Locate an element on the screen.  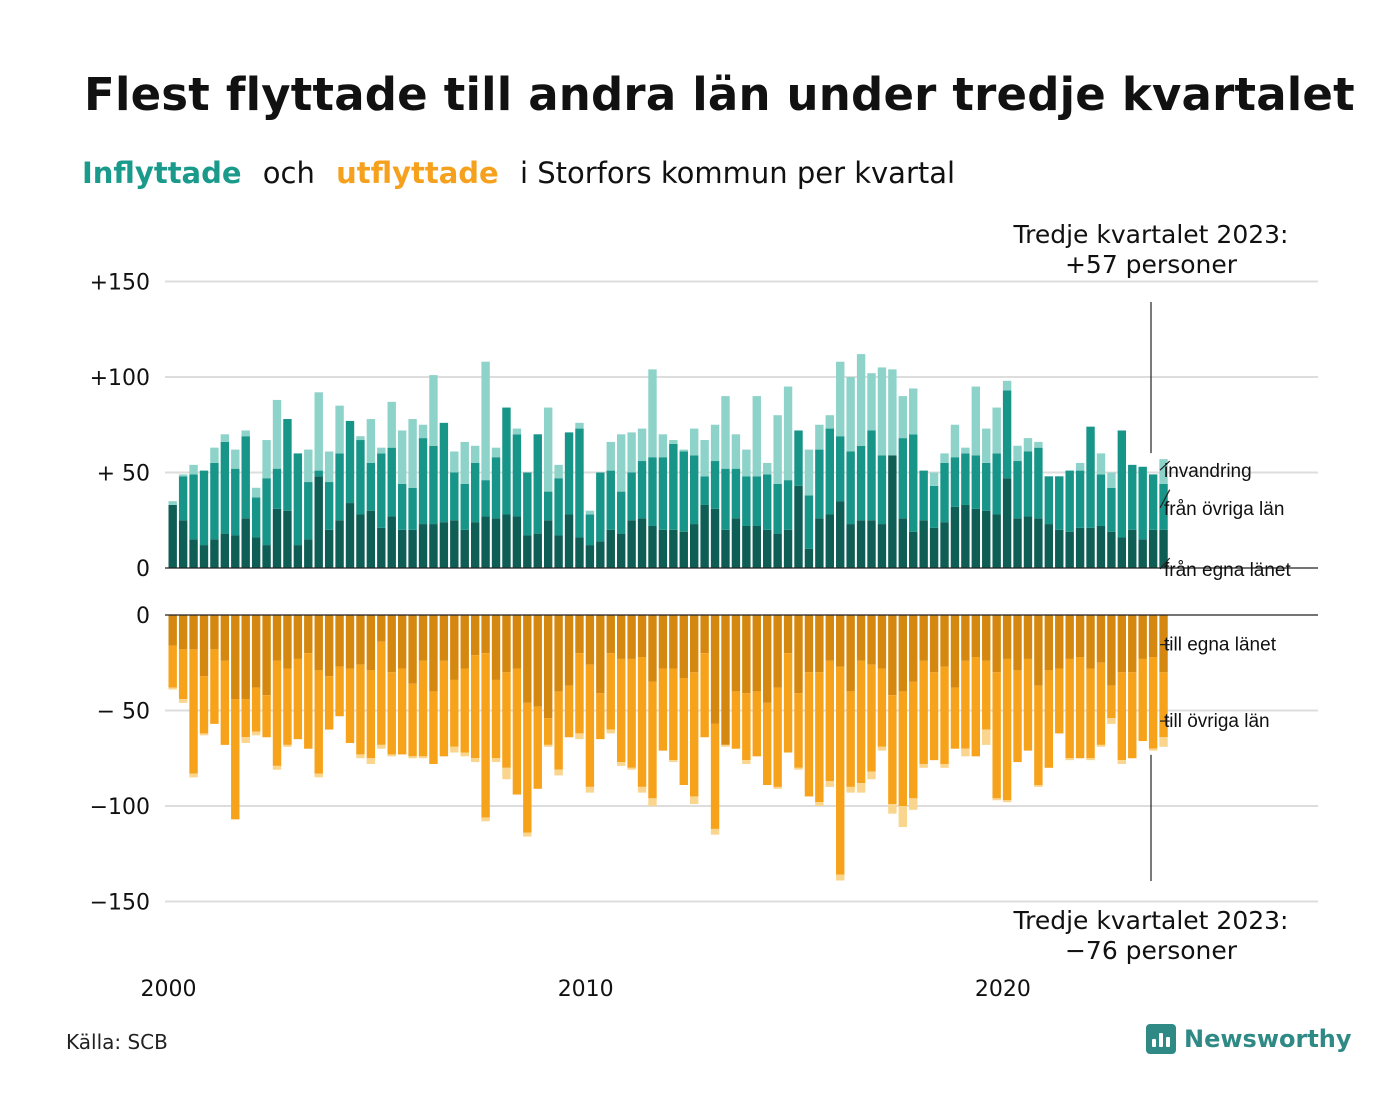
y-tick-label: − 50 is located at coordinates (123, 712).